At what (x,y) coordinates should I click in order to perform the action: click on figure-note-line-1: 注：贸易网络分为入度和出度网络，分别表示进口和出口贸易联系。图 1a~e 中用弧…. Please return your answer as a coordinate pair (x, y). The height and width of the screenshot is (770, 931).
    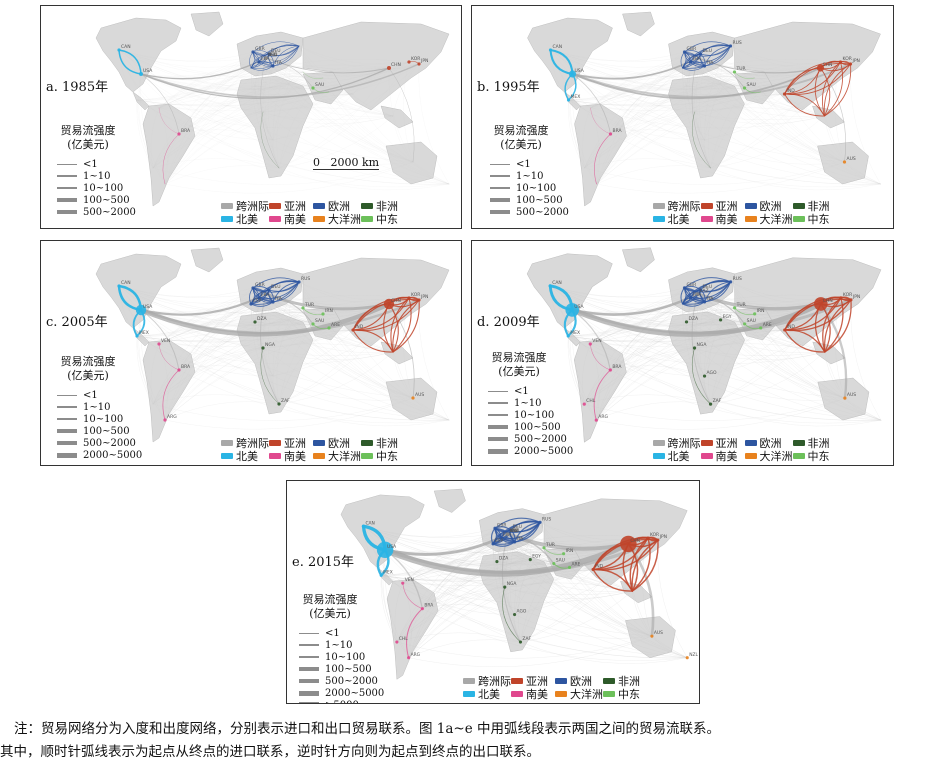
    Looking at the image, I should click on (367, 729).